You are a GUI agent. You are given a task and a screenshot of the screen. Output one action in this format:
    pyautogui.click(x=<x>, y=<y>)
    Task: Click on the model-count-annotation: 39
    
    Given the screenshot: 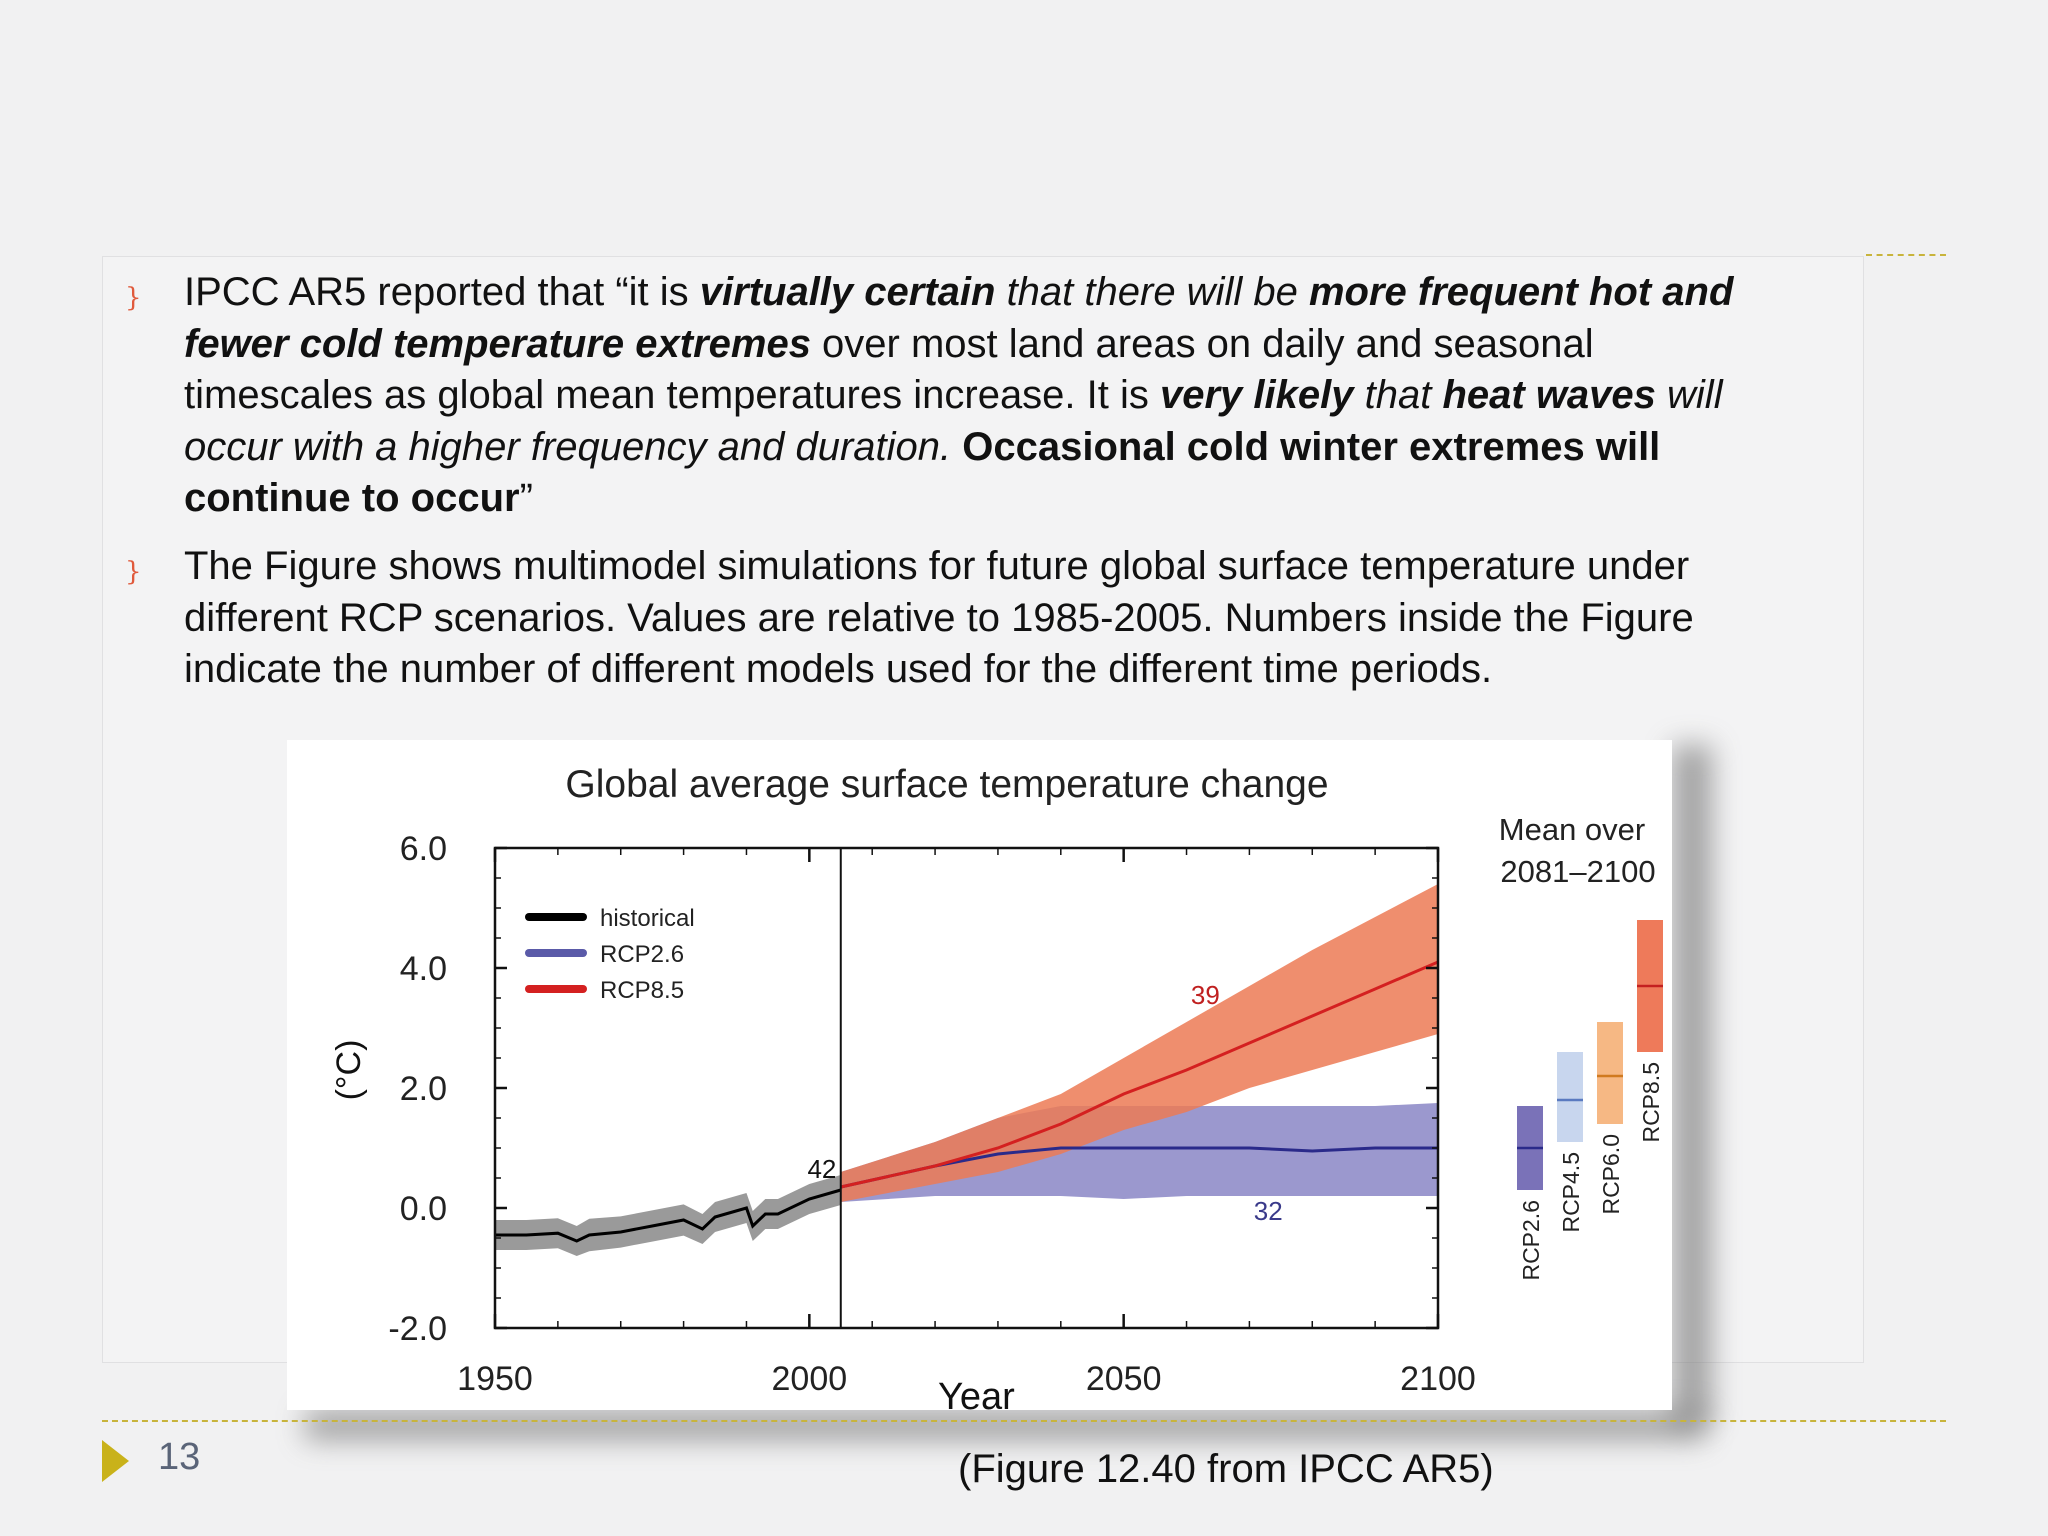 What is the action you would take?
    pyautogui.click(x=1205, y=995)
    